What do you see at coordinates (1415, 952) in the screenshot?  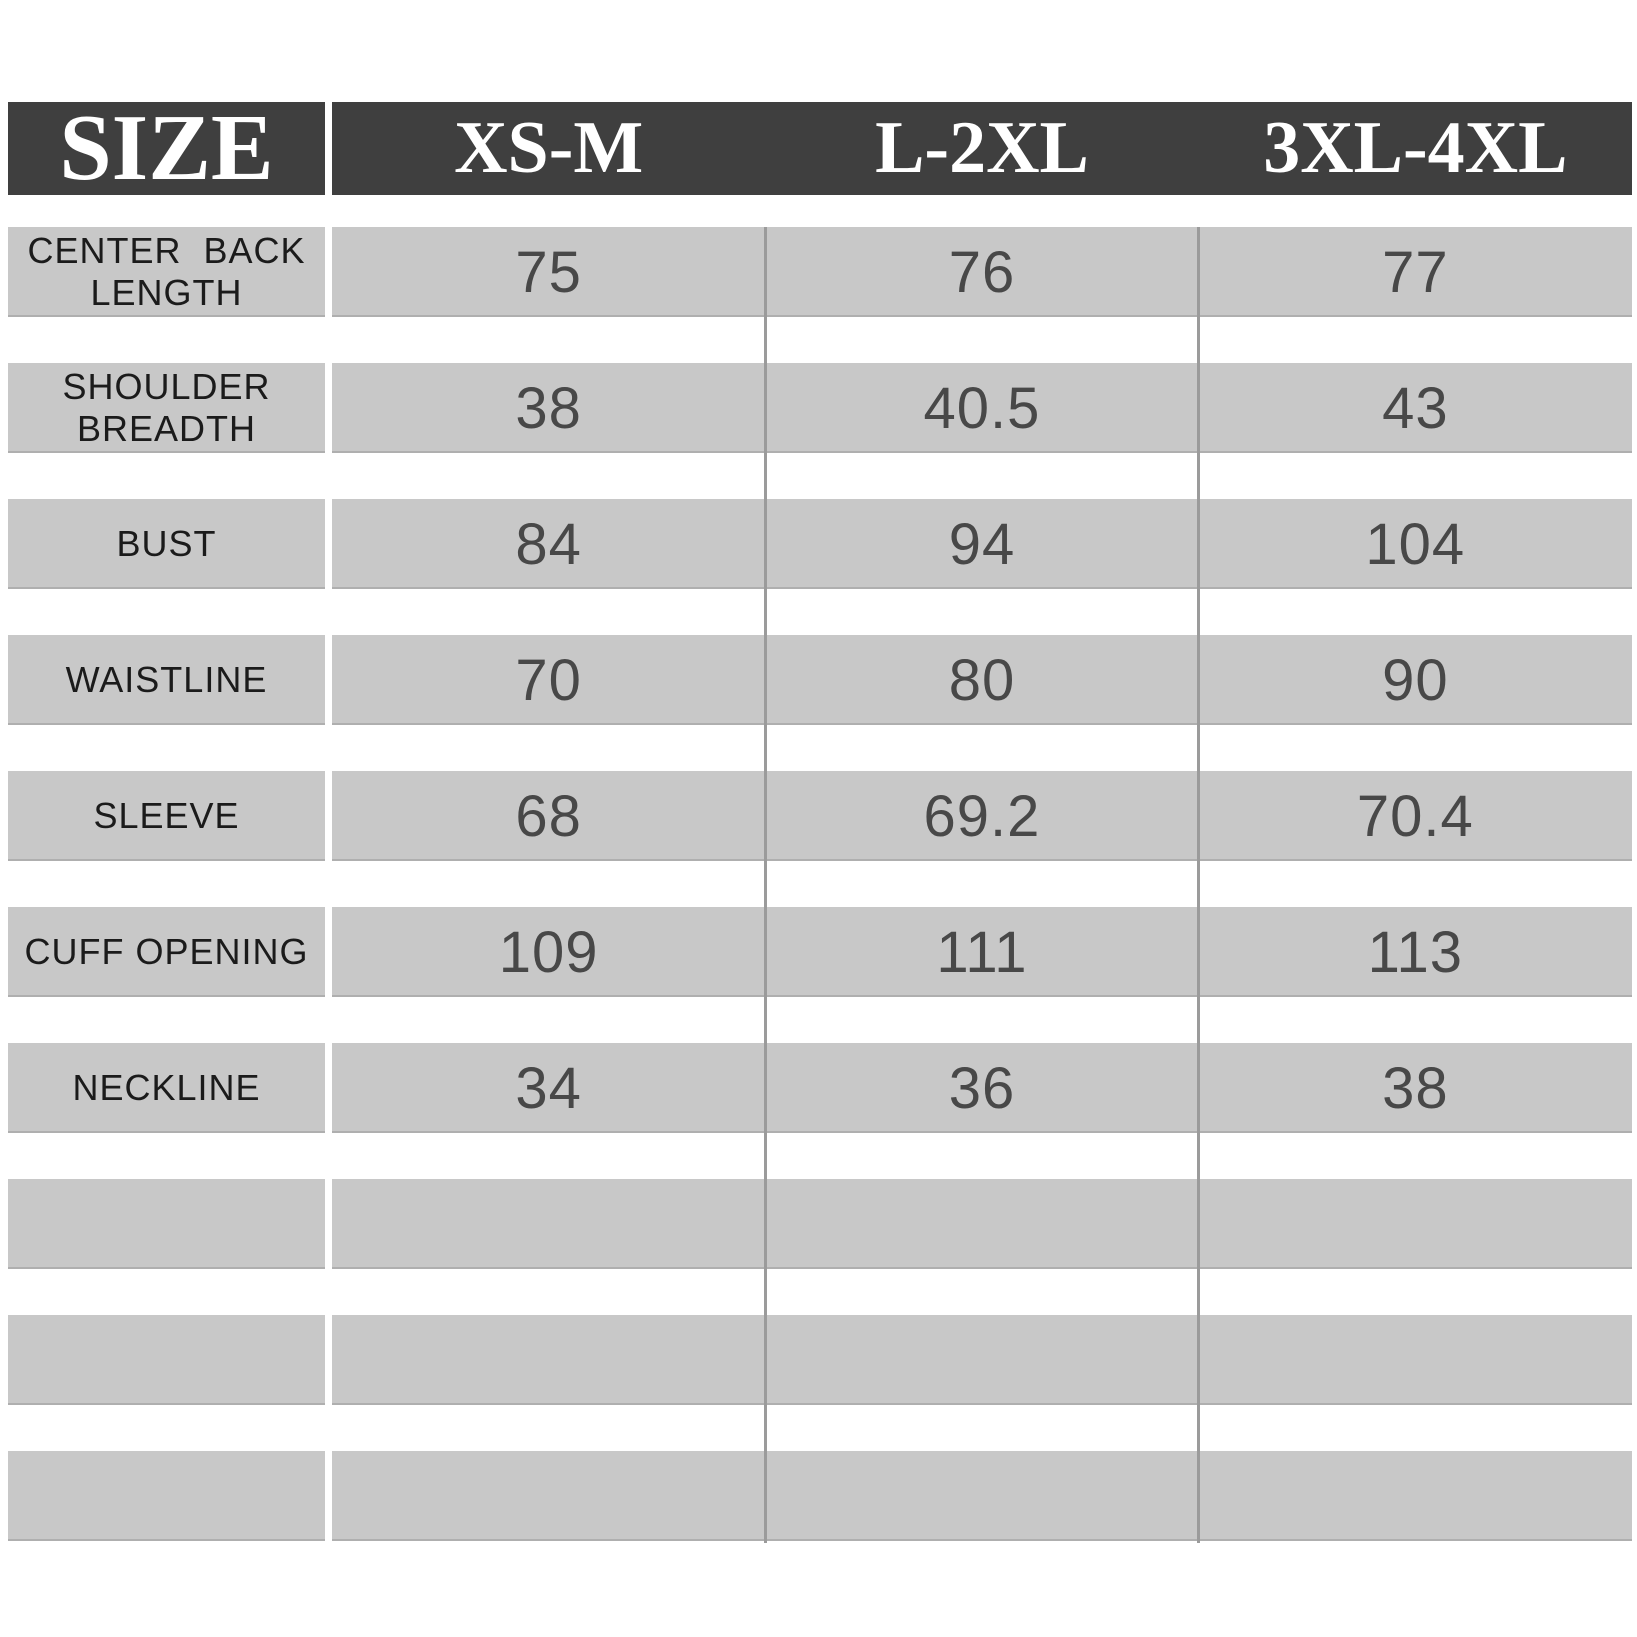 I see `value-cell: 113` at bounding box center [1415, 952].